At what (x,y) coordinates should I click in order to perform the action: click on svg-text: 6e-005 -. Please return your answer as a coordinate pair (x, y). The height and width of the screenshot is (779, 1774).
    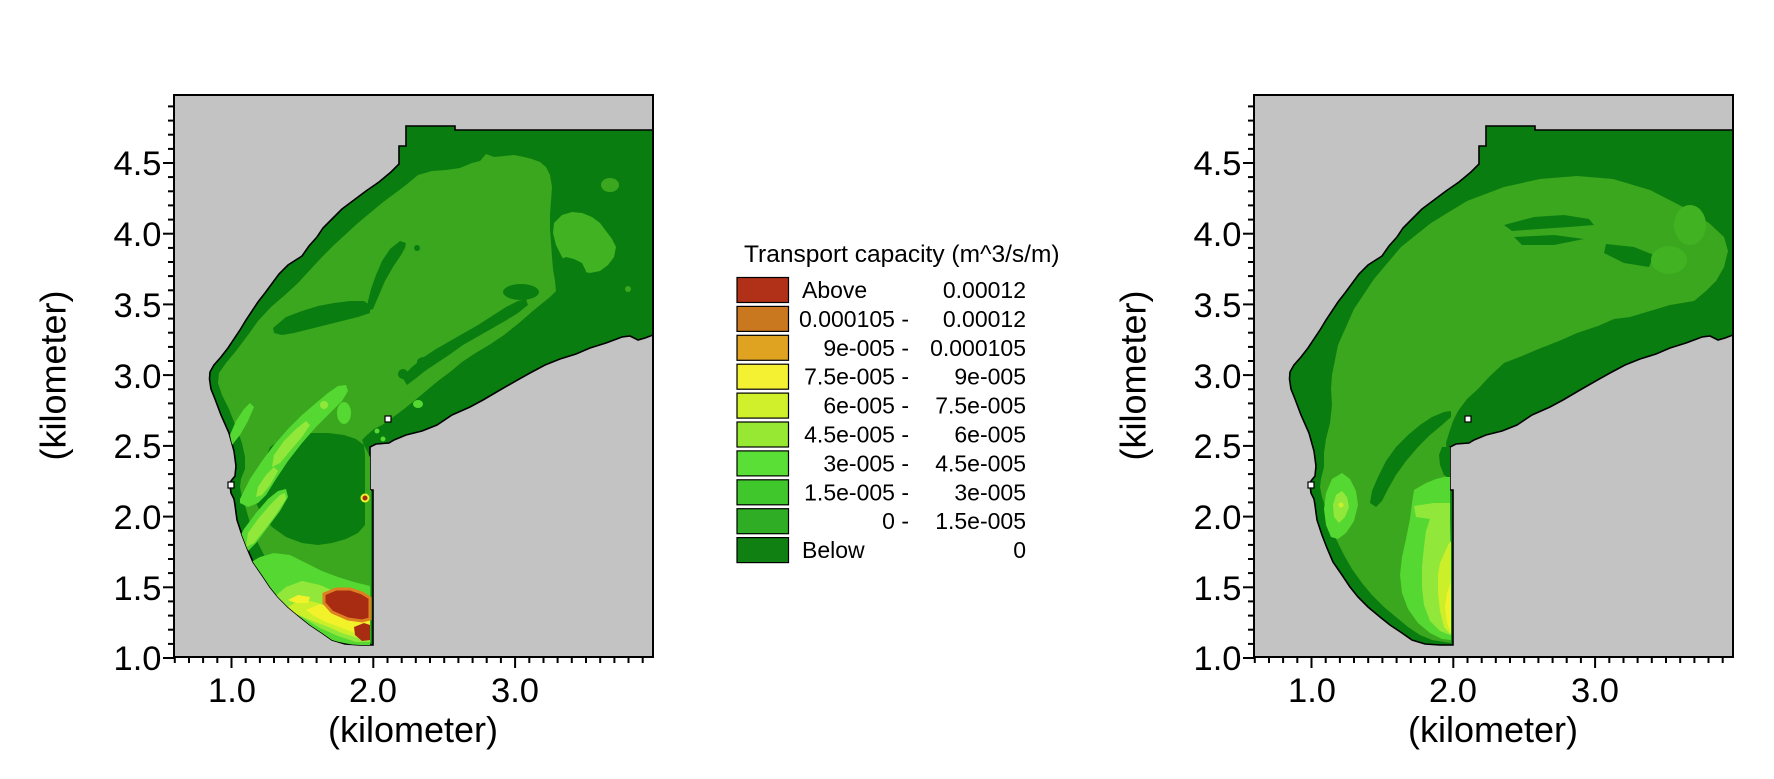
    Looking at the image, I should click on (866, 406).